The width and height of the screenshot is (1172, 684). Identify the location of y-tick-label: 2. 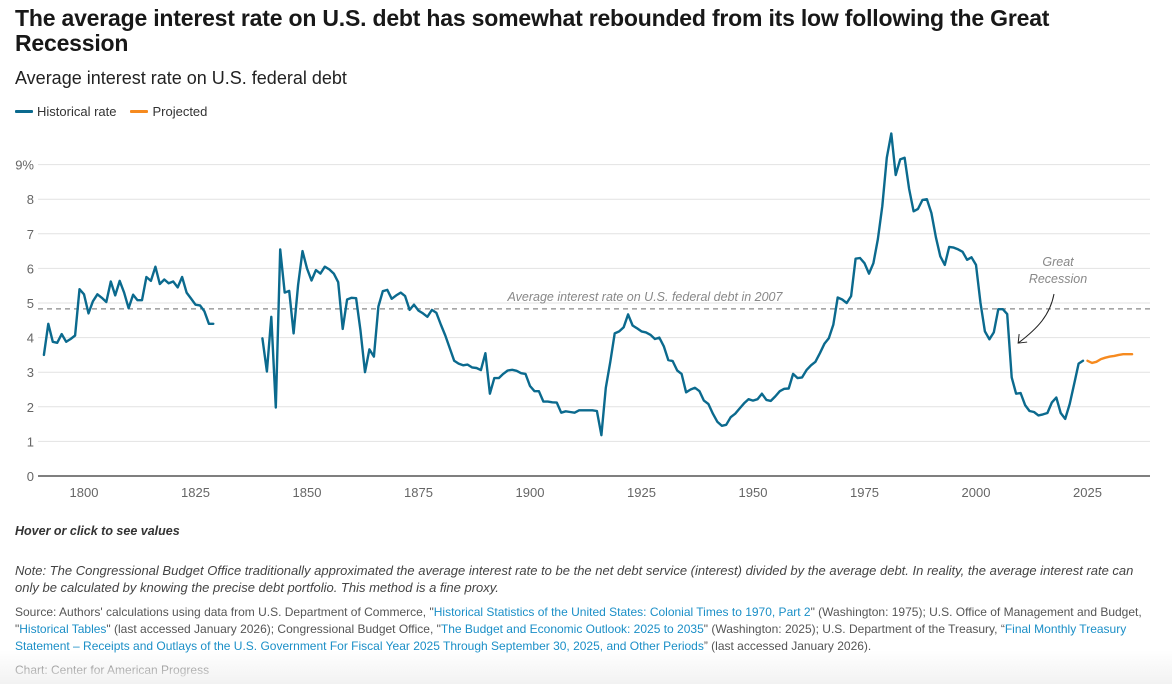
(30, 407).